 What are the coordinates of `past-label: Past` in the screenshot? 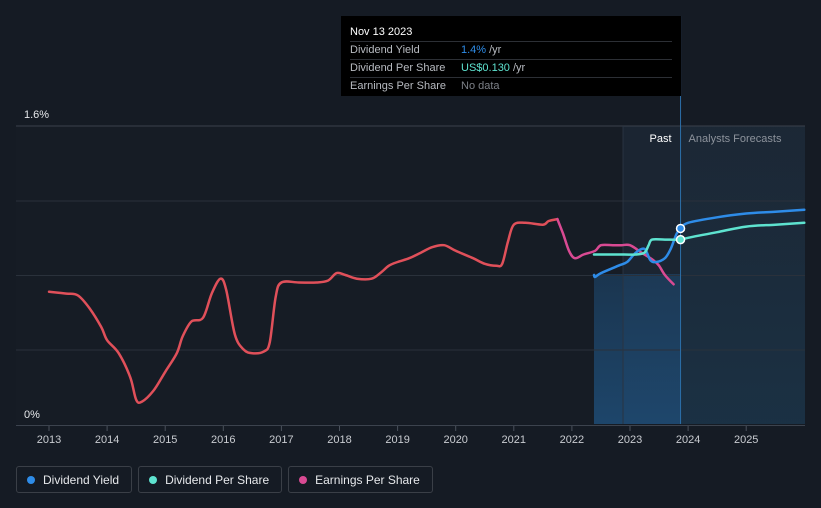 It's located at (661, 139).